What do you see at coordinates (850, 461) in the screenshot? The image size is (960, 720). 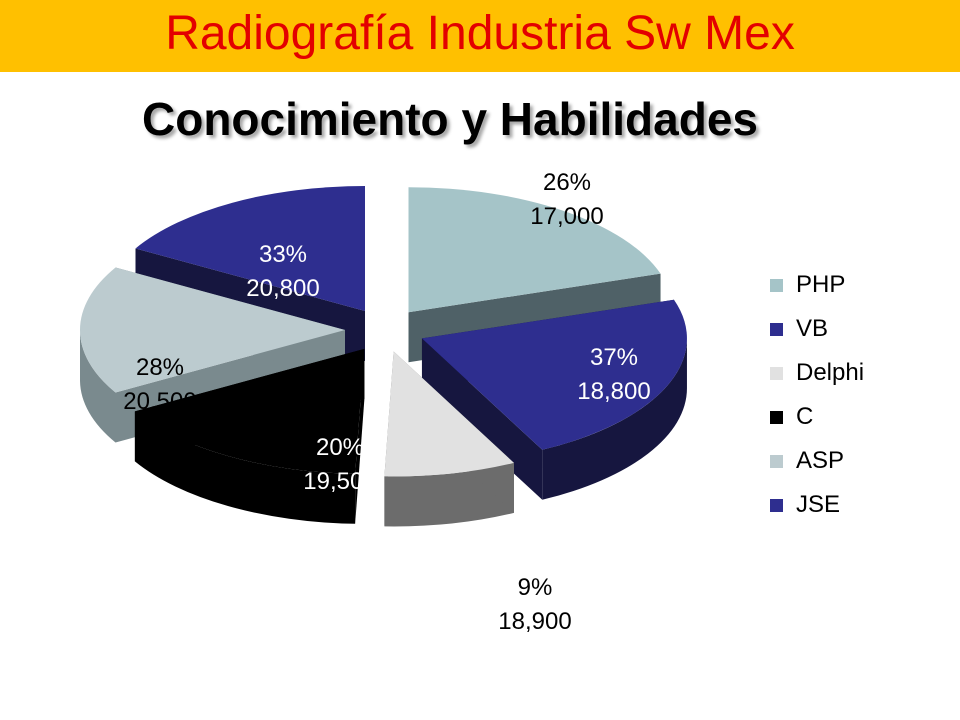 I see `legend-item-asp: ASP` at bounding box center [850, 461].